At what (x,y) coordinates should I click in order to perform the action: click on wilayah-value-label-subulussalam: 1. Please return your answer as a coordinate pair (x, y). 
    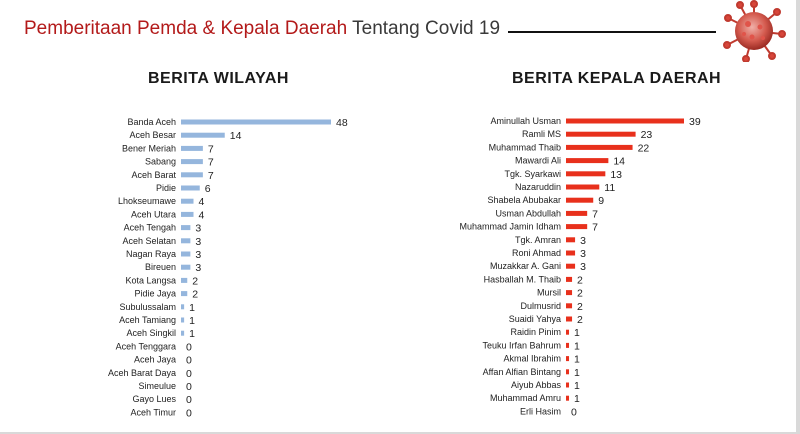
    Looking at the image, I should click on (192, 308).